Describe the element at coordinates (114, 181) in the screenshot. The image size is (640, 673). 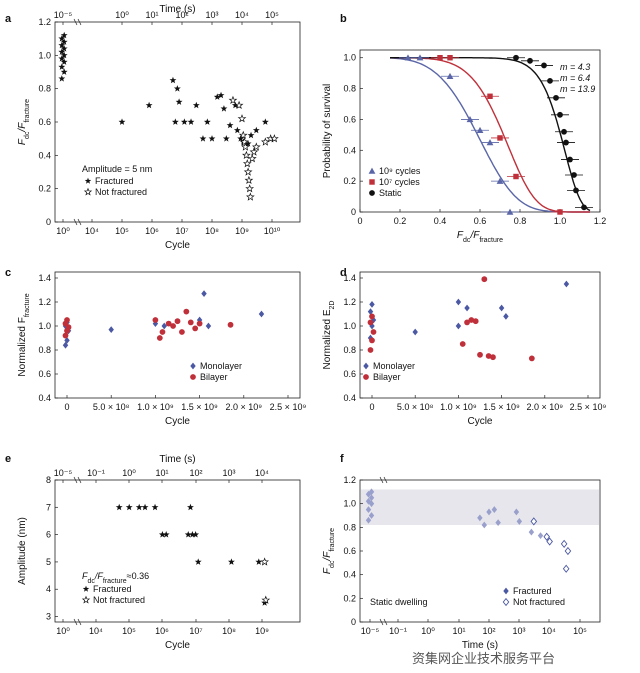
I see `legend-label: Fractured` at that location.